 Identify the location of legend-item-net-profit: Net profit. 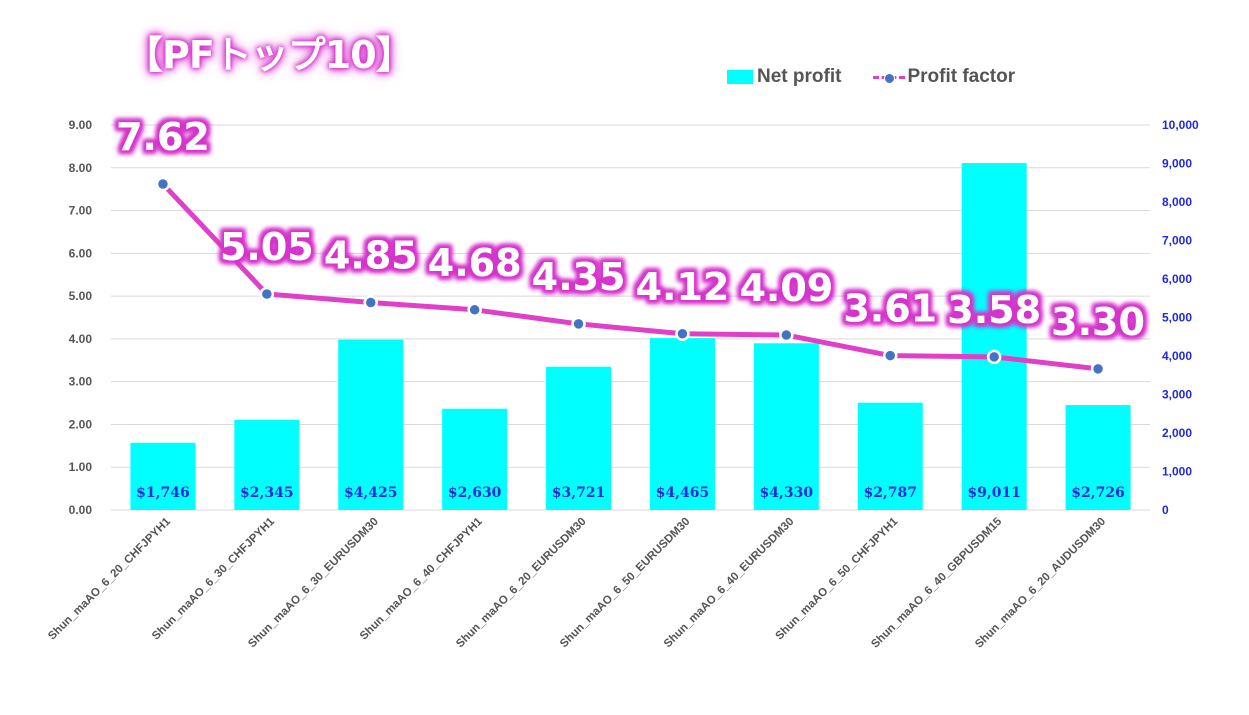
(784, 77).